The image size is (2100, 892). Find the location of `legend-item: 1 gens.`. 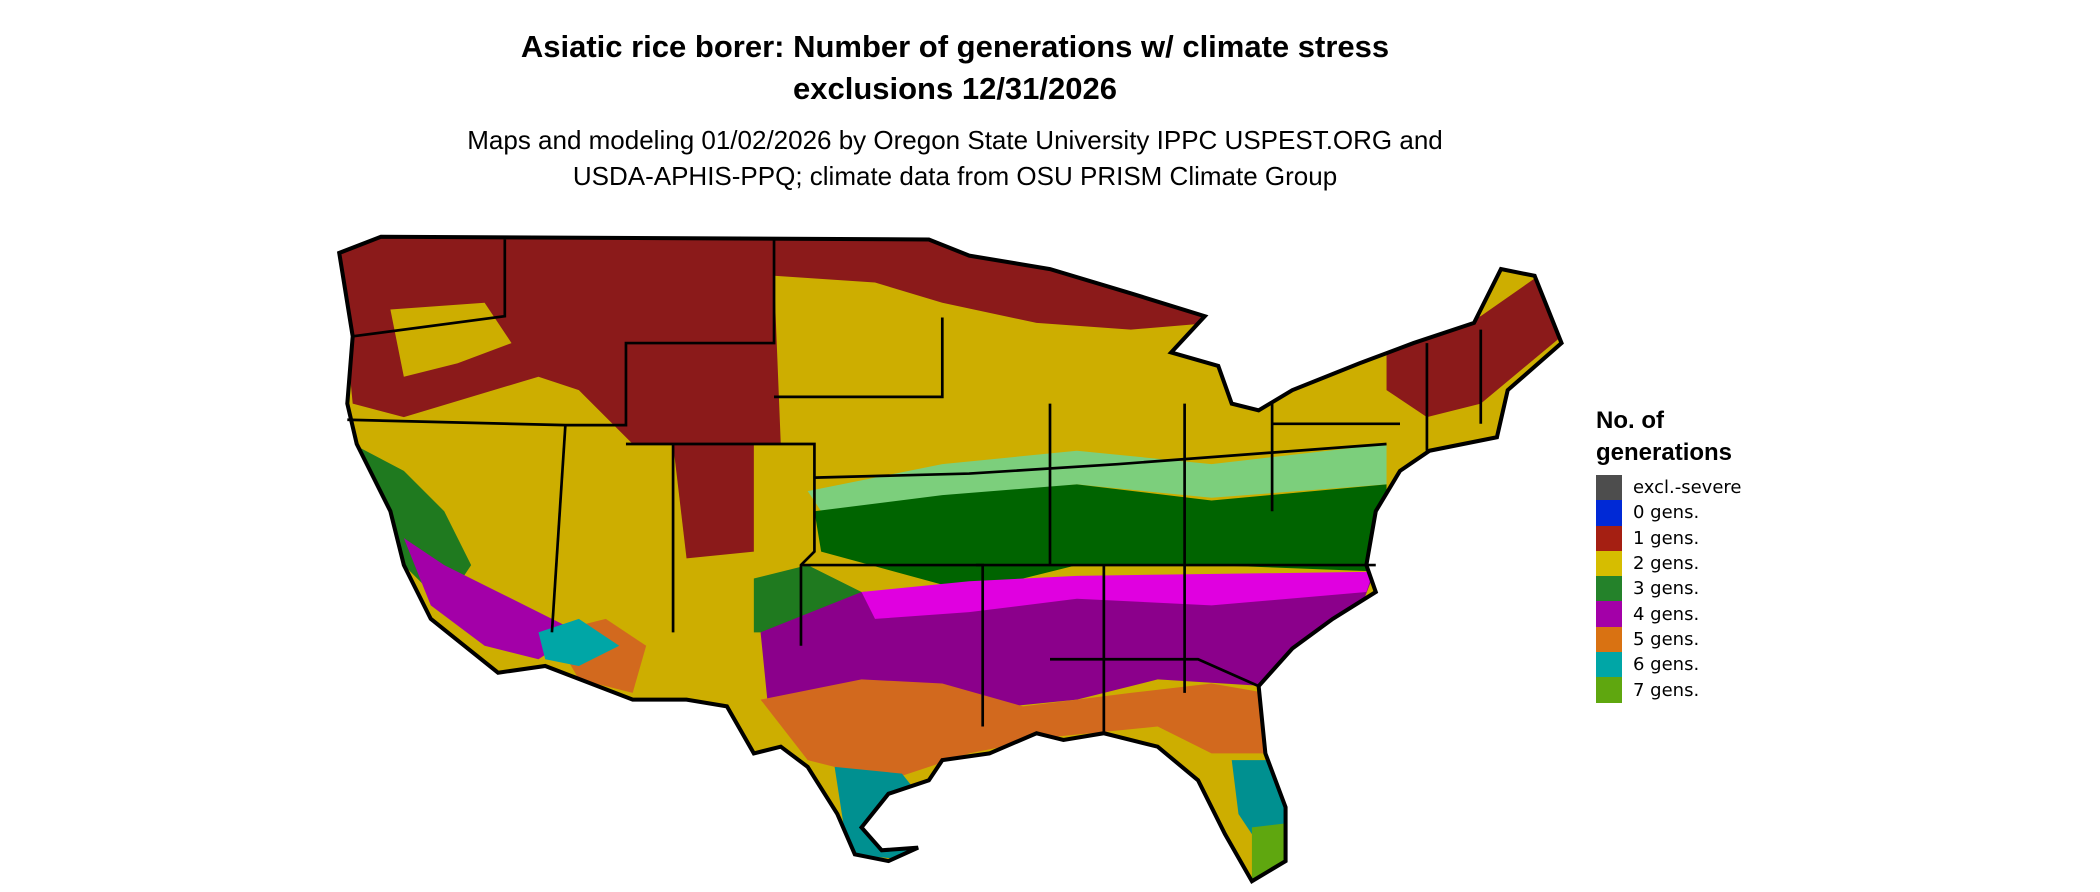

legend-item: 1 gens. is located at coordinates (1668, 538).